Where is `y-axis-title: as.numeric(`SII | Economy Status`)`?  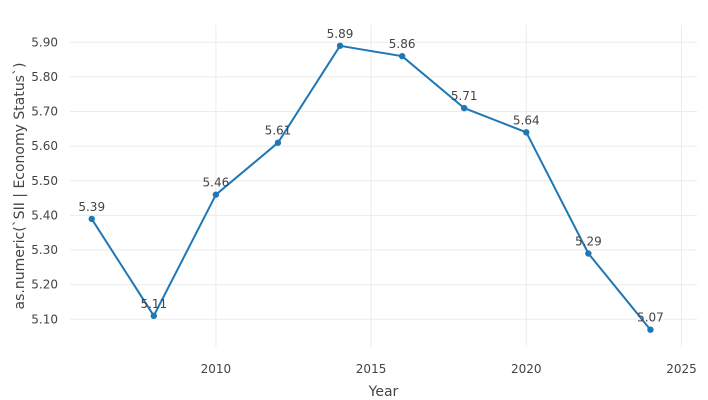 y-axis-title: as.numeric(`SII | Economy Status`) is located at coordinates (20, 186).